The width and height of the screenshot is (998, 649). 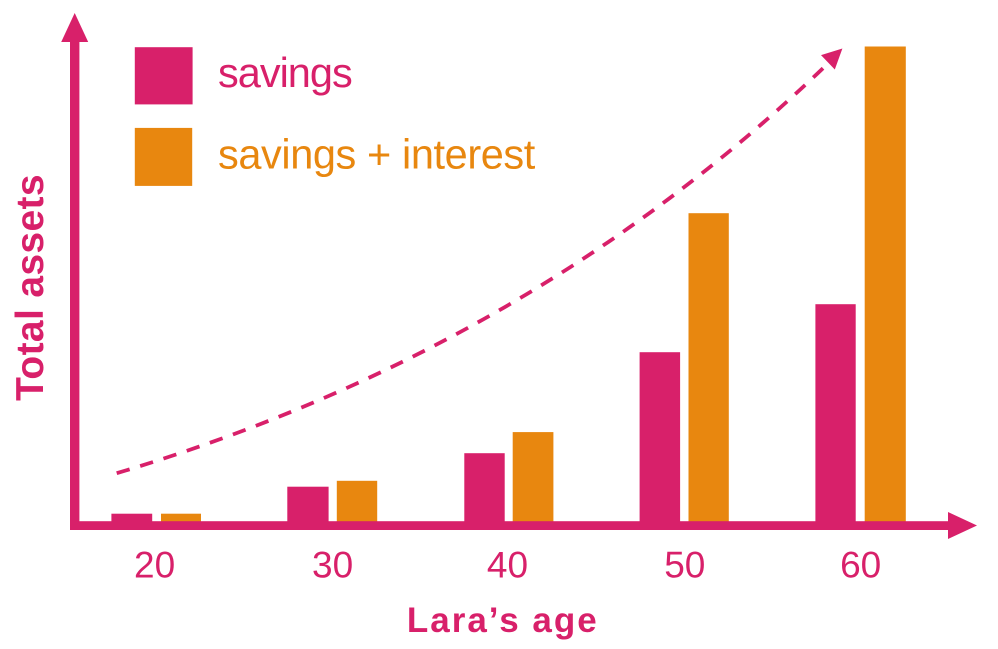 I want to click on svg-text: Lara’s age, so click(x=503, y=620).